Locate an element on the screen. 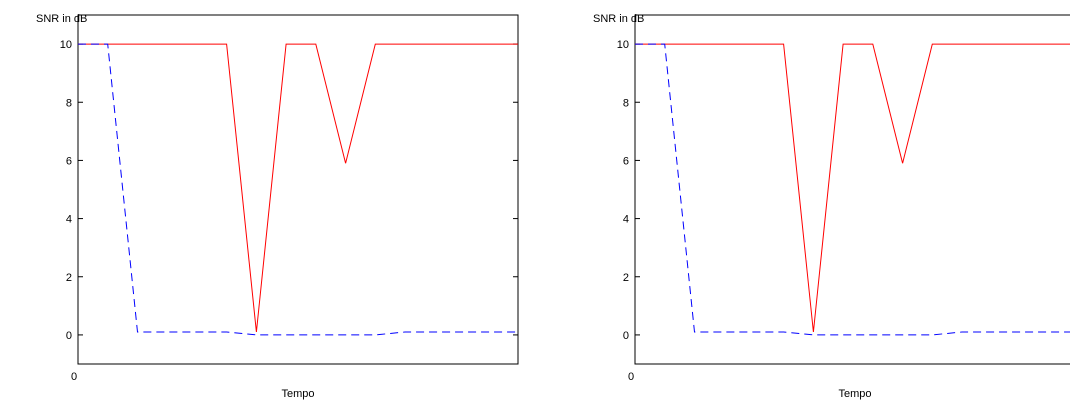 The height and width of the screenshot is (406, 1070). c1-y-axis-label: SNR in dB is located at coordinates (618, 19).